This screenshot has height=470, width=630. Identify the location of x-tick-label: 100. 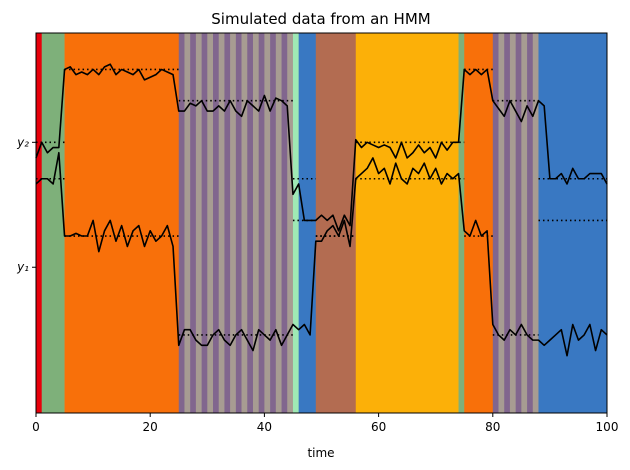
(607, 427).